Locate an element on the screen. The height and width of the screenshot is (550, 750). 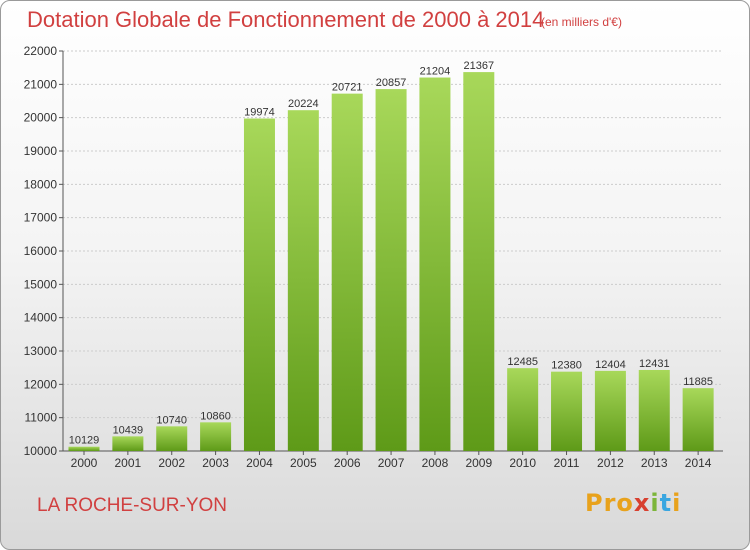
data-label: 10439 is located at coordinates (128, 430).